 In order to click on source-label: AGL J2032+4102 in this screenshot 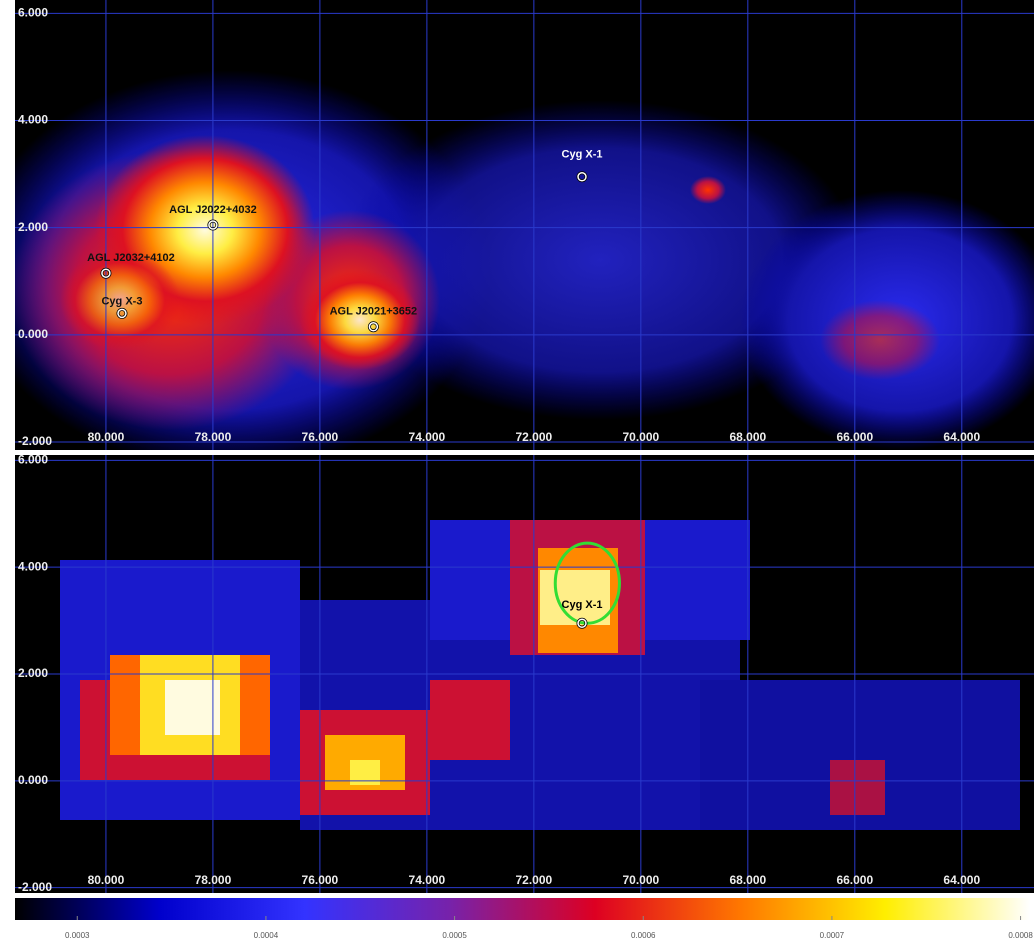, I will do `click(131, 258)`.